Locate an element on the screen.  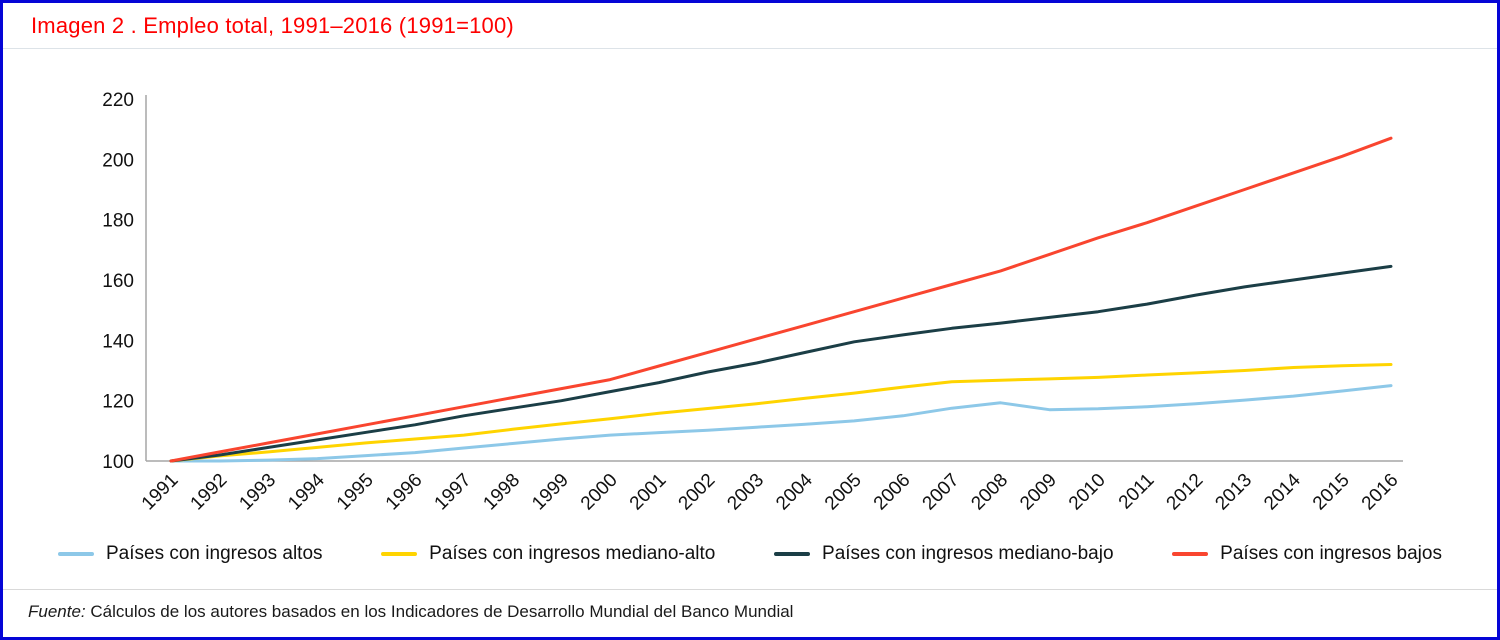
x-tick-label: 1996 is located at coordinates (404, 492).